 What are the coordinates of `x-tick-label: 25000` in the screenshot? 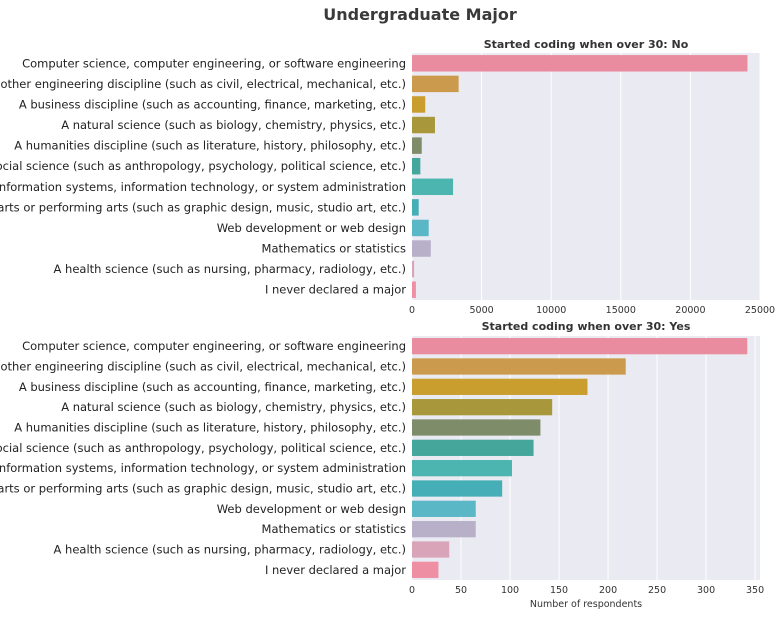 It's located at (760, 310).